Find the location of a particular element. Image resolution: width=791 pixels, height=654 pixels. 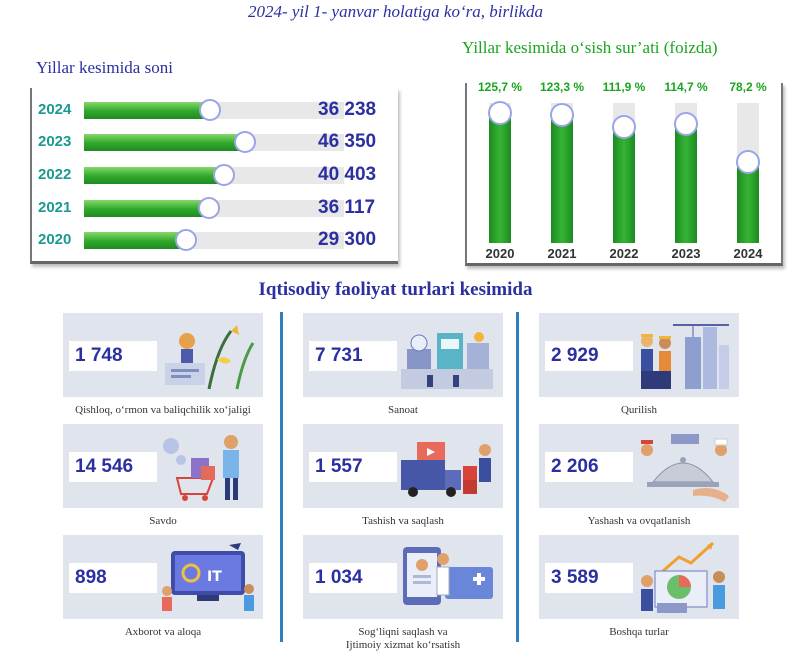

bar-column: 125,7 % 2020 is located at coordinates (500, 171).